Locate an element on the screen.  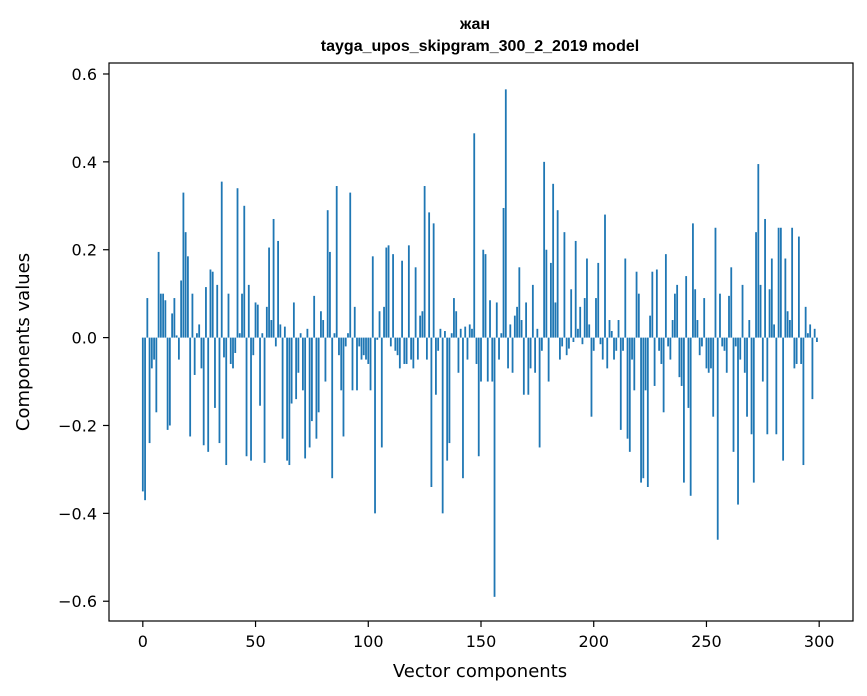
y-axis-label: Components values is located at coordinates (23, 342).